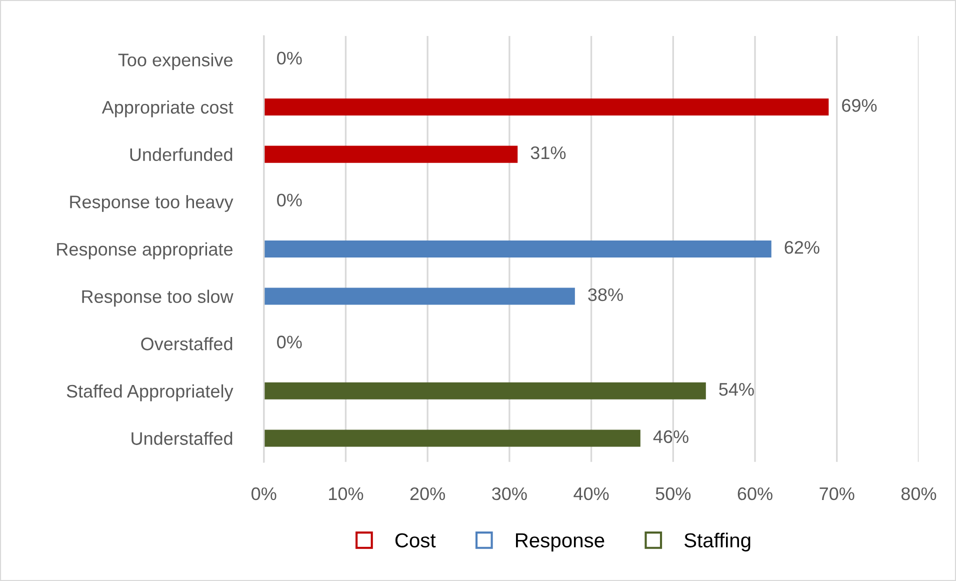  Describe the element at coordinates (859, 105) in the screenshot. I see `data-label: 69%` at that location.